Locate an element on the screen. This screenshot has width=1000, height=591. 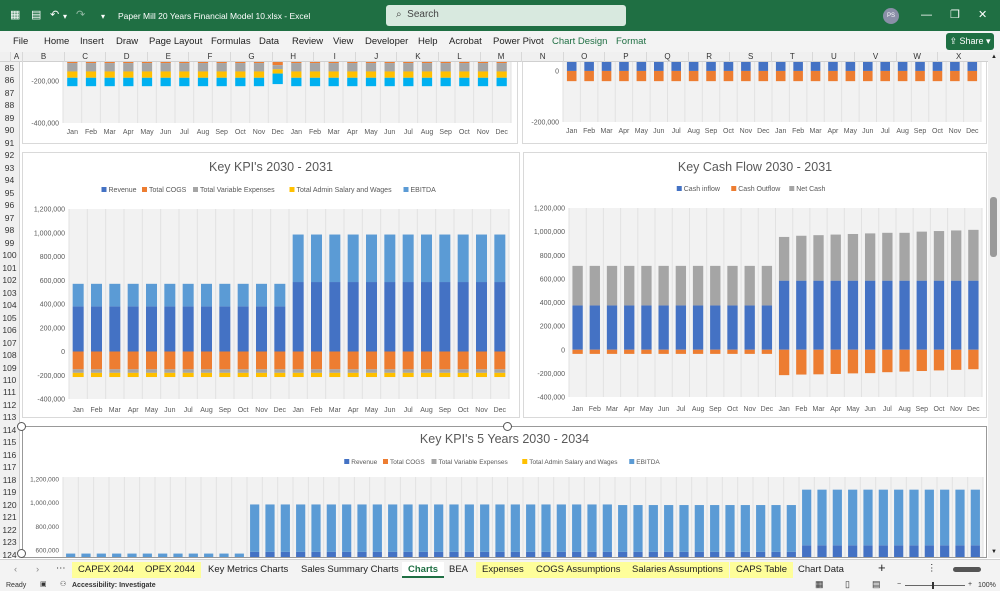
page-break-view-icon: ▤ is located at coordinates (876, 584).